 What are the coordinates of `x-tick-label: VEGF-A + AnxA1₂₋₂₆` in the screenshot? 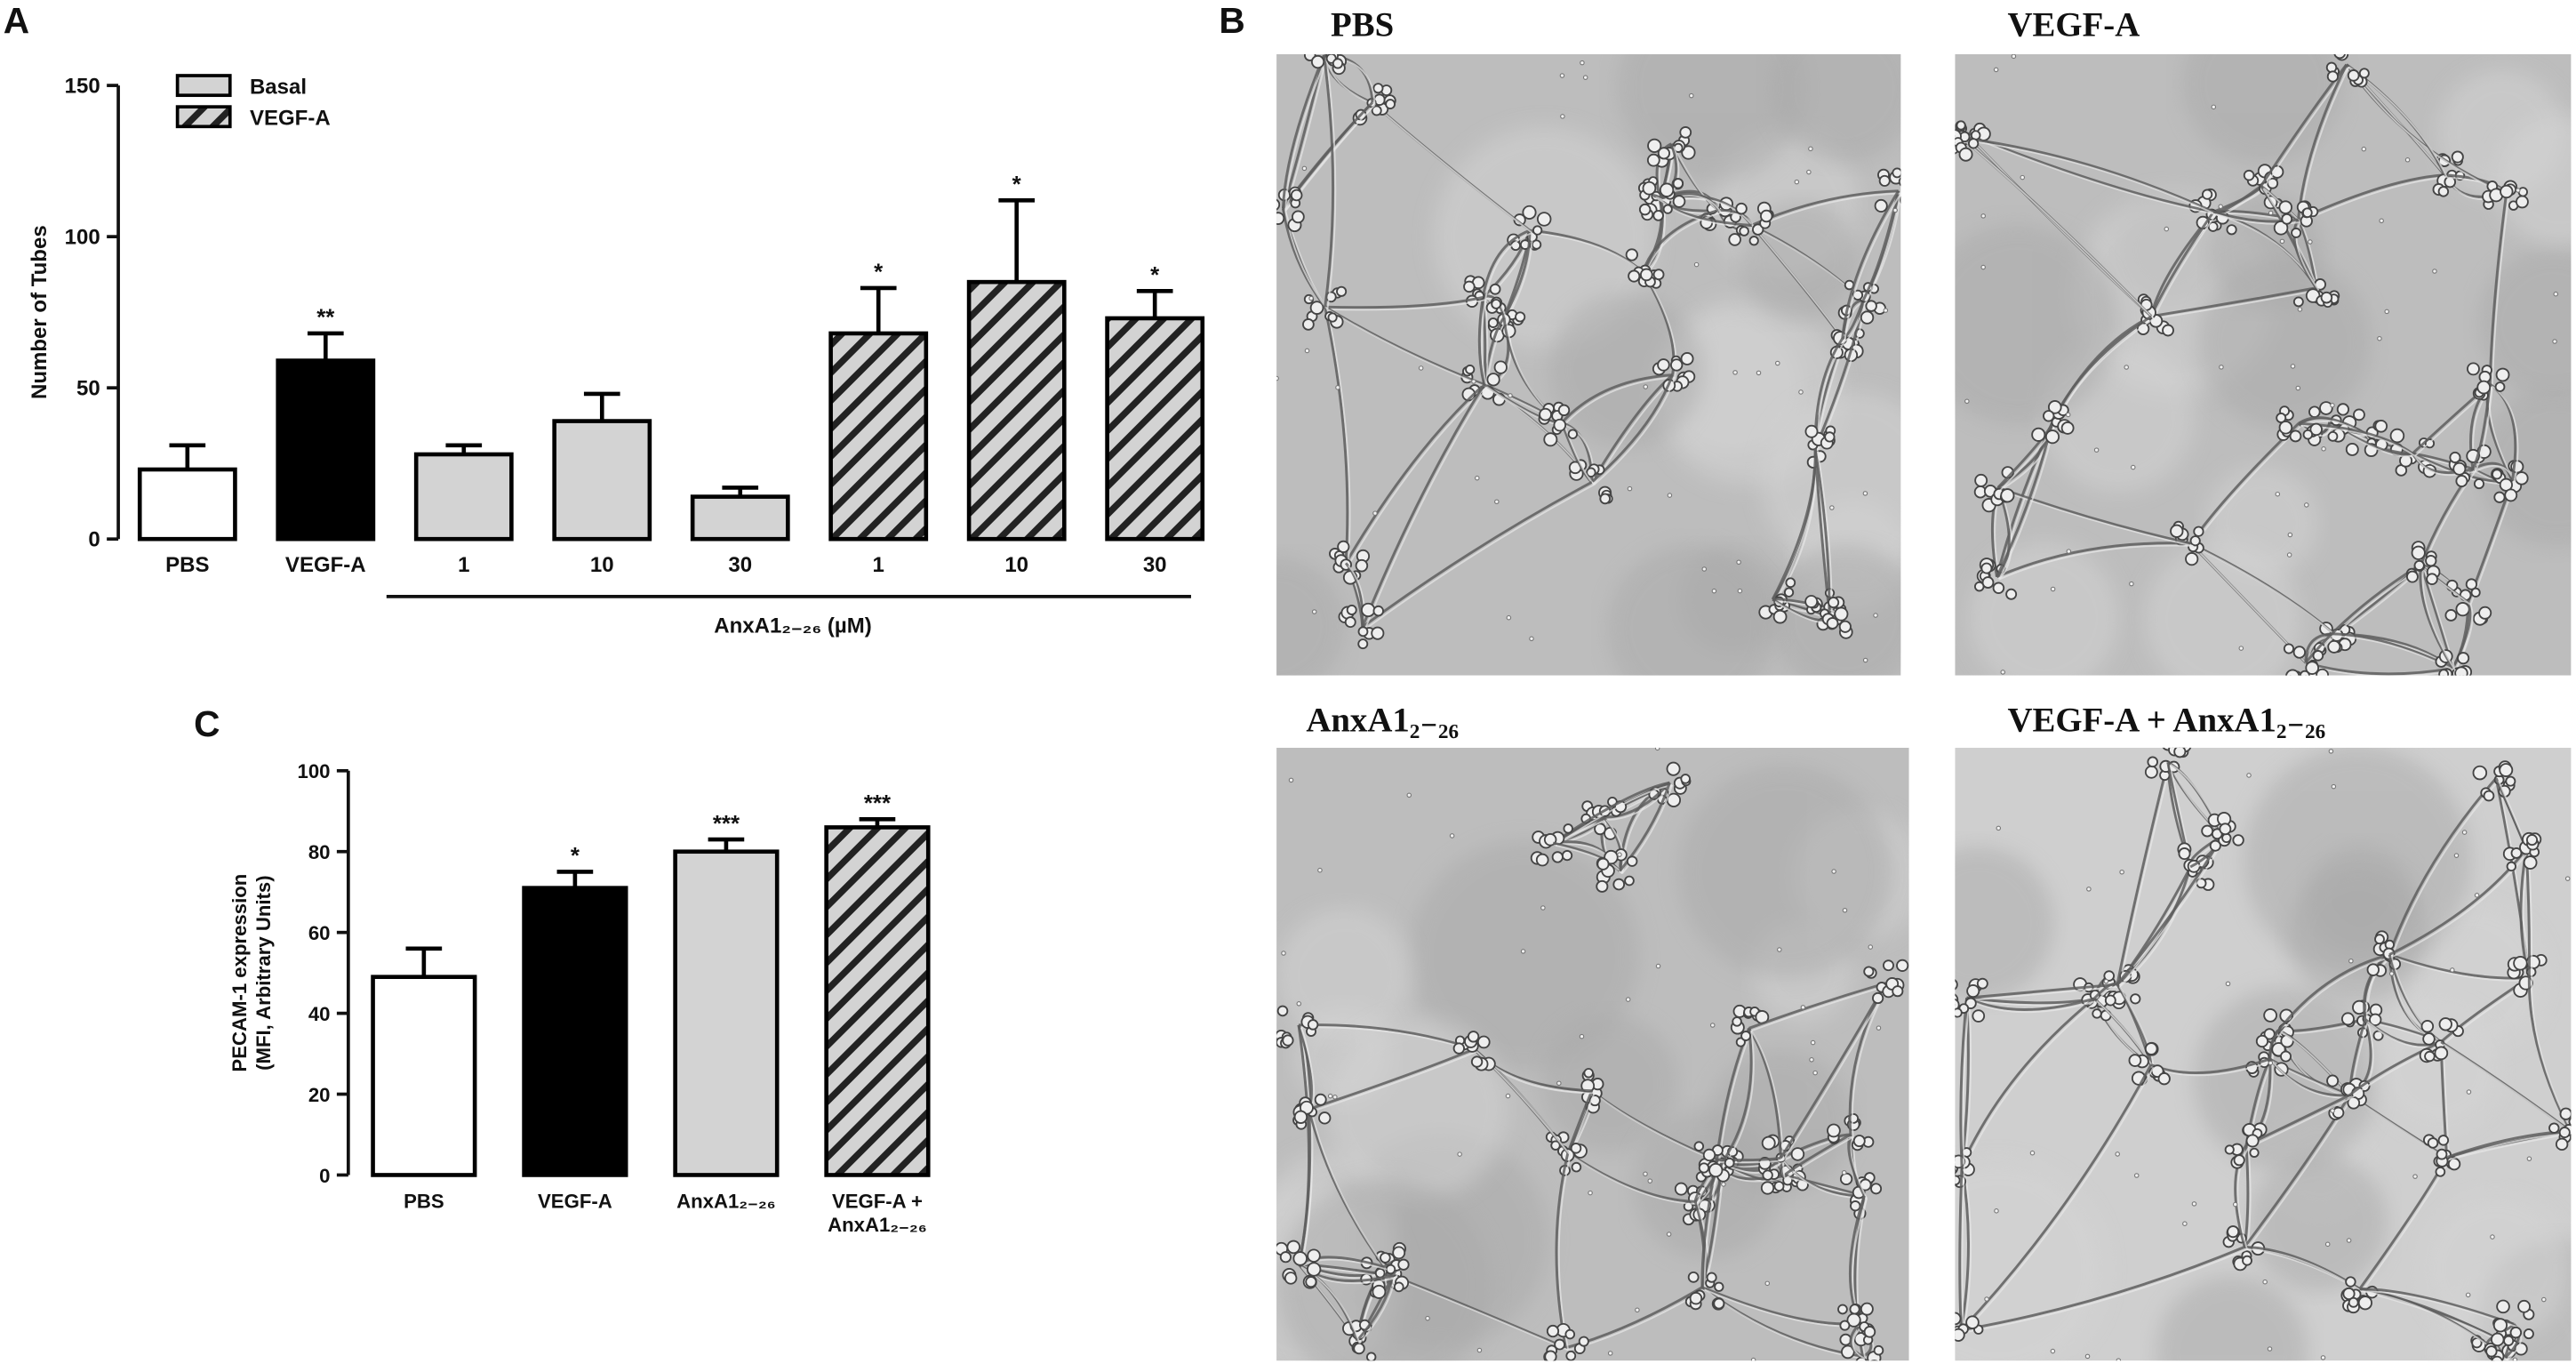 It's located at (877, 1213).